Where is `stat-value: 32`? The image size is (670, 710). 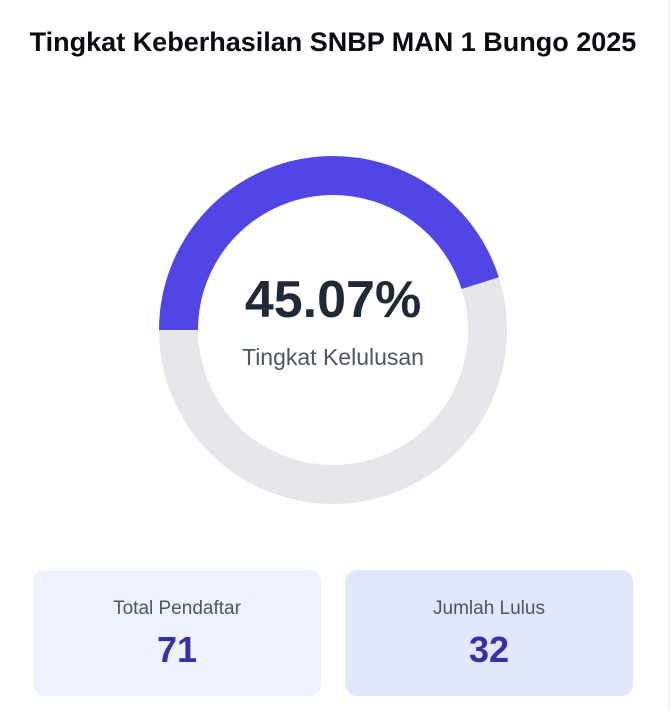
stat-value: 32 is located at coordinates (489, 649).